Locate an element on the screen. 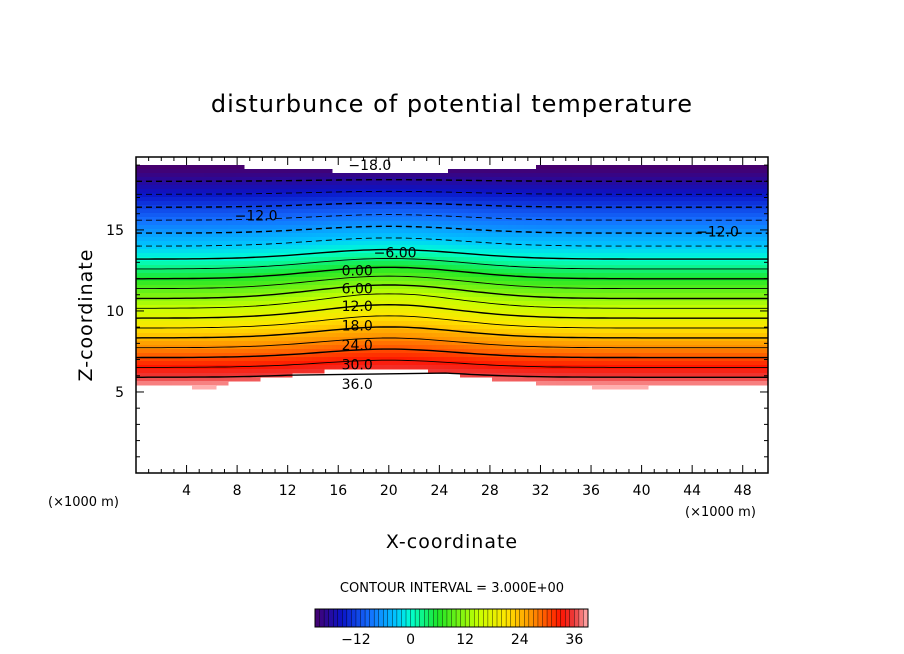 Image resolution: width=904 pixels, height=654 pixels. contour-label: 12.0 is located at coordinates (357, 307).